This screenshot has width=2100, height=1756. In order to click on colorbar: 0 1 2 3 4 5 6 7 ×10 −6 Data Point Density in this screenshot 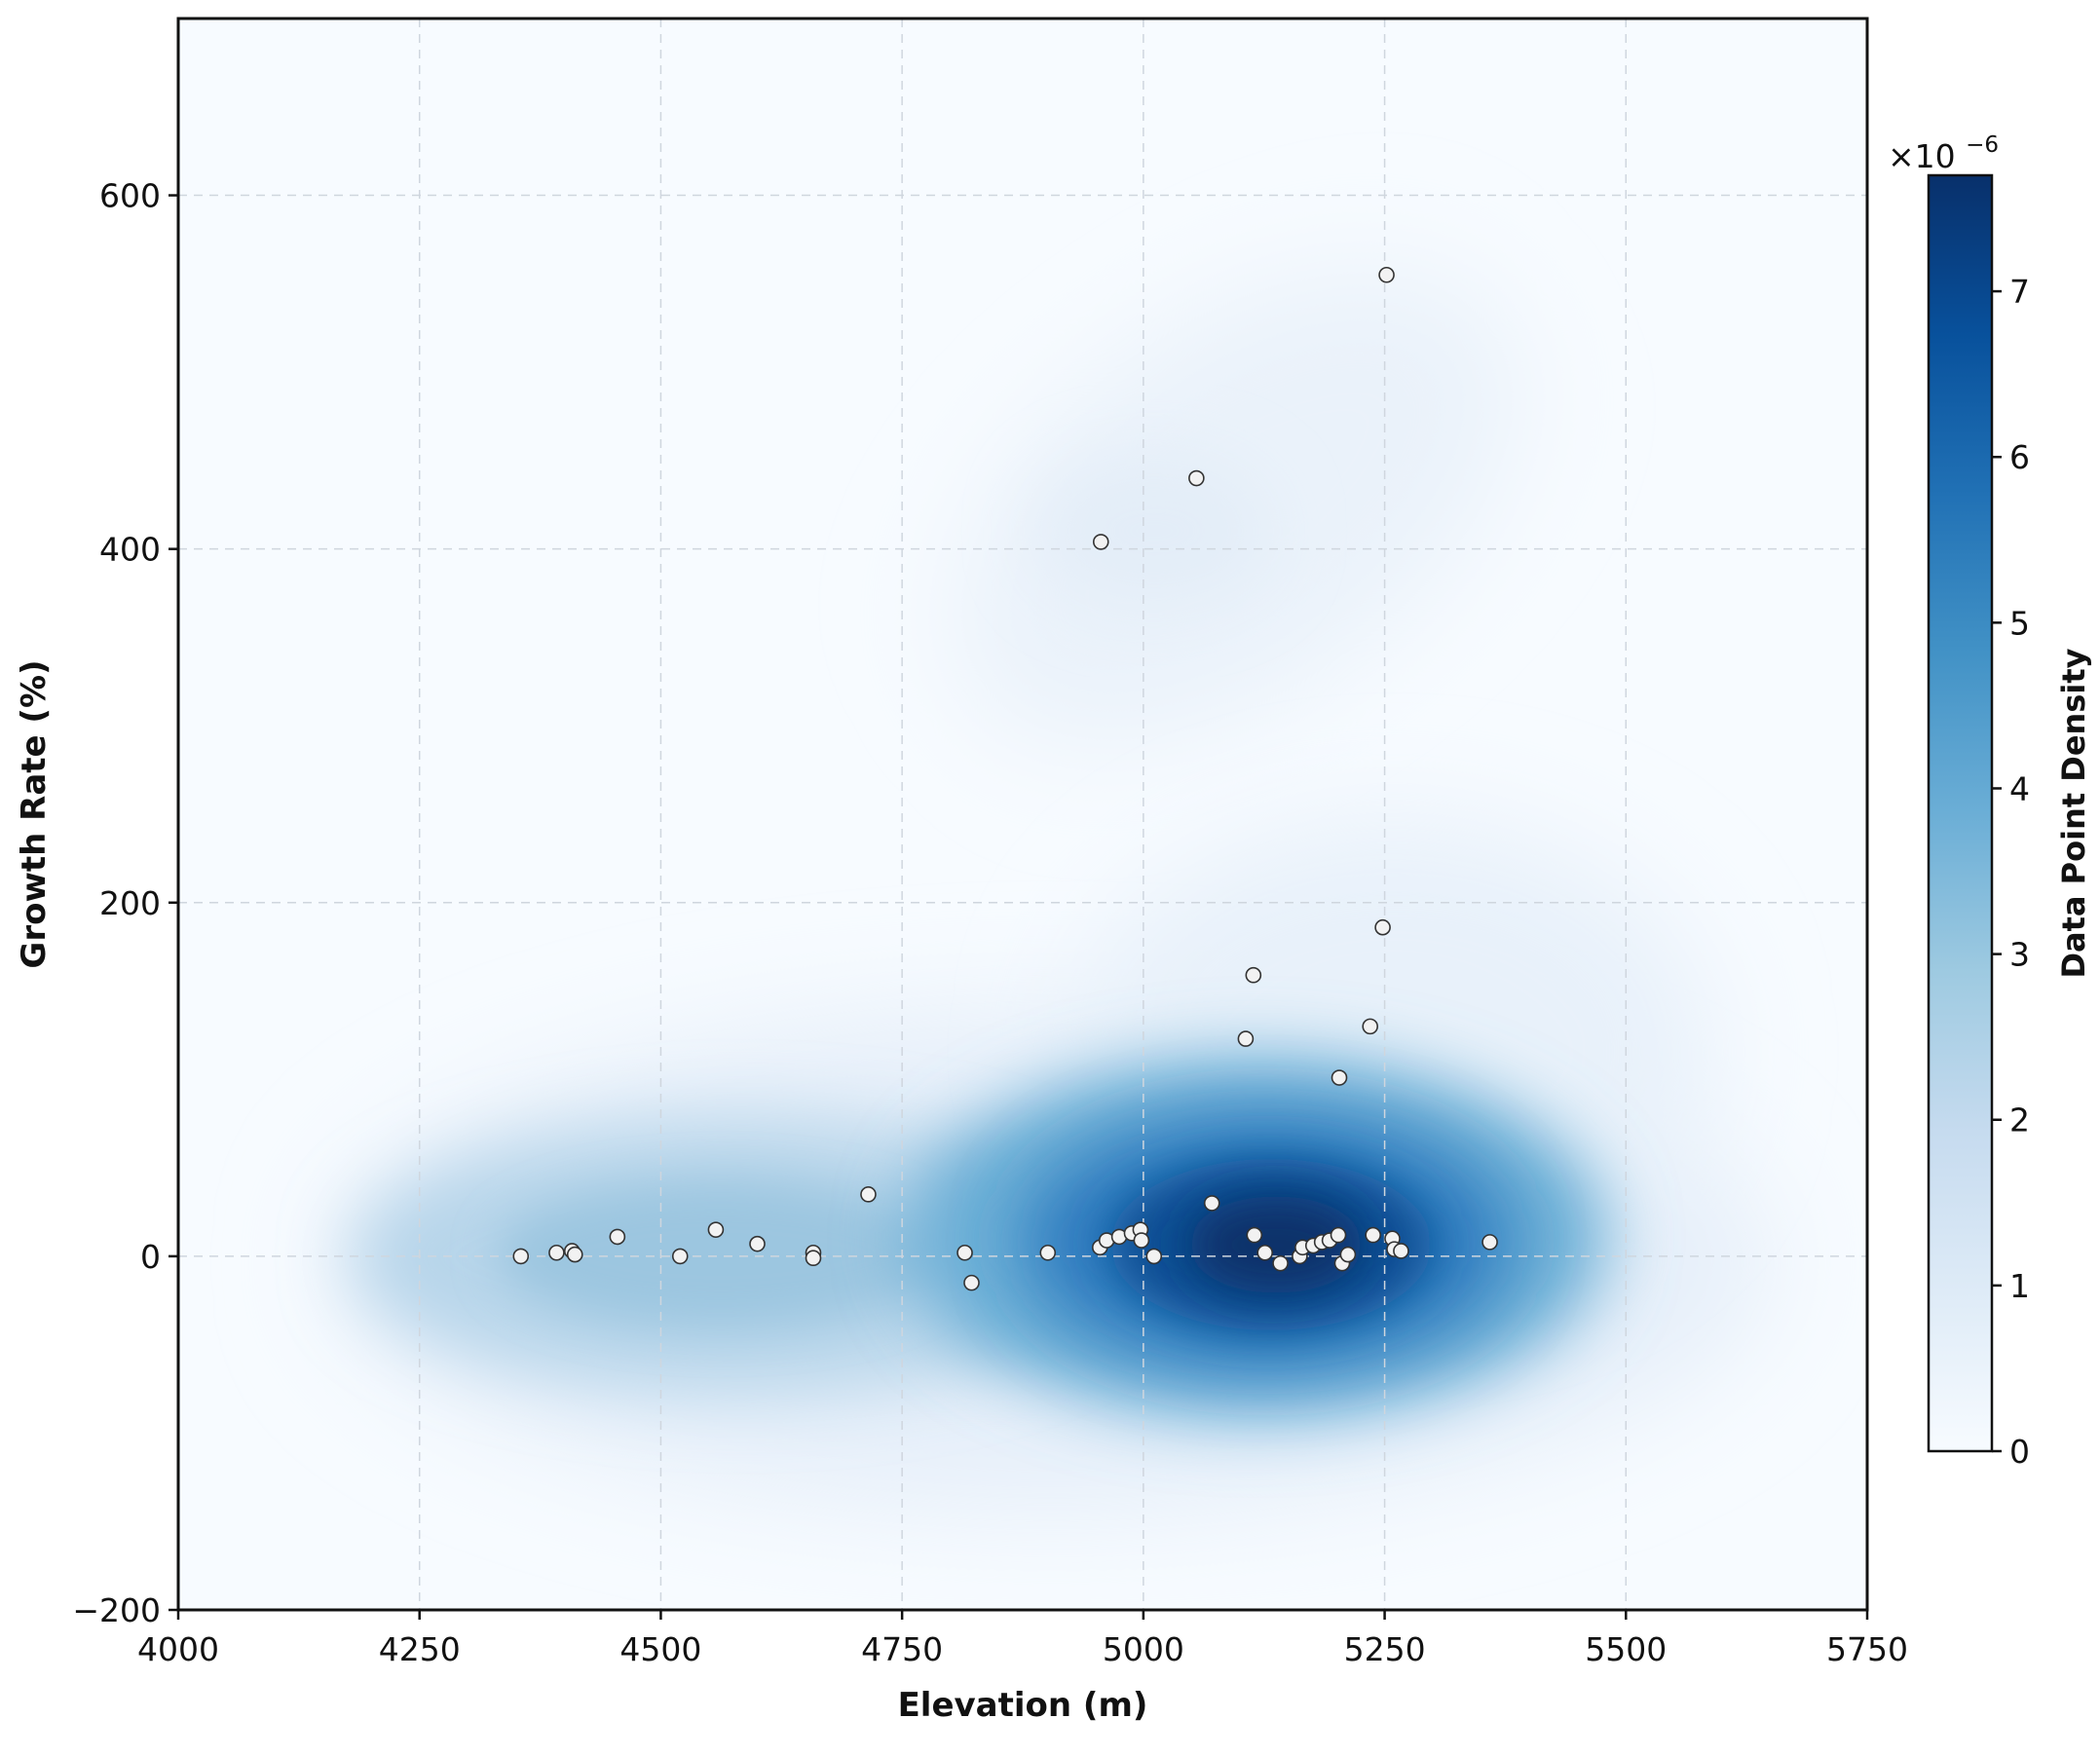, I will do `click(1990, 801)`.